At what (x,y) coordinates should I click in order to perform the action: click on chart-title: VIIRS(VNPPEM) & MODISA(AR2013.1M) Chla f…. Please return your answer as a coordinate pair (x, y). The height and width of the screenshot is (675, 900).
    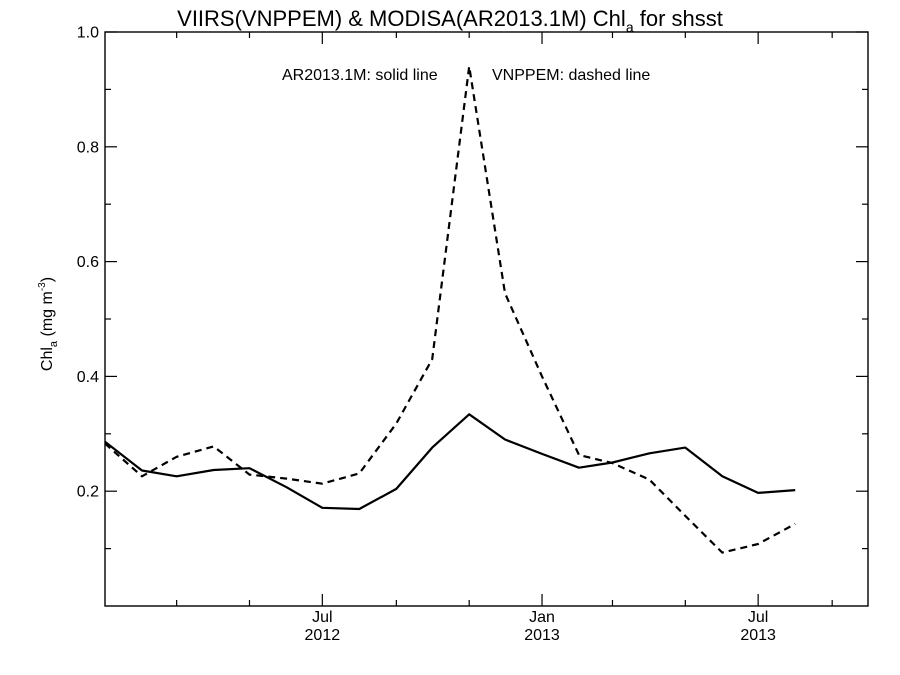
    Looking at the image, I should click on (450, 20).